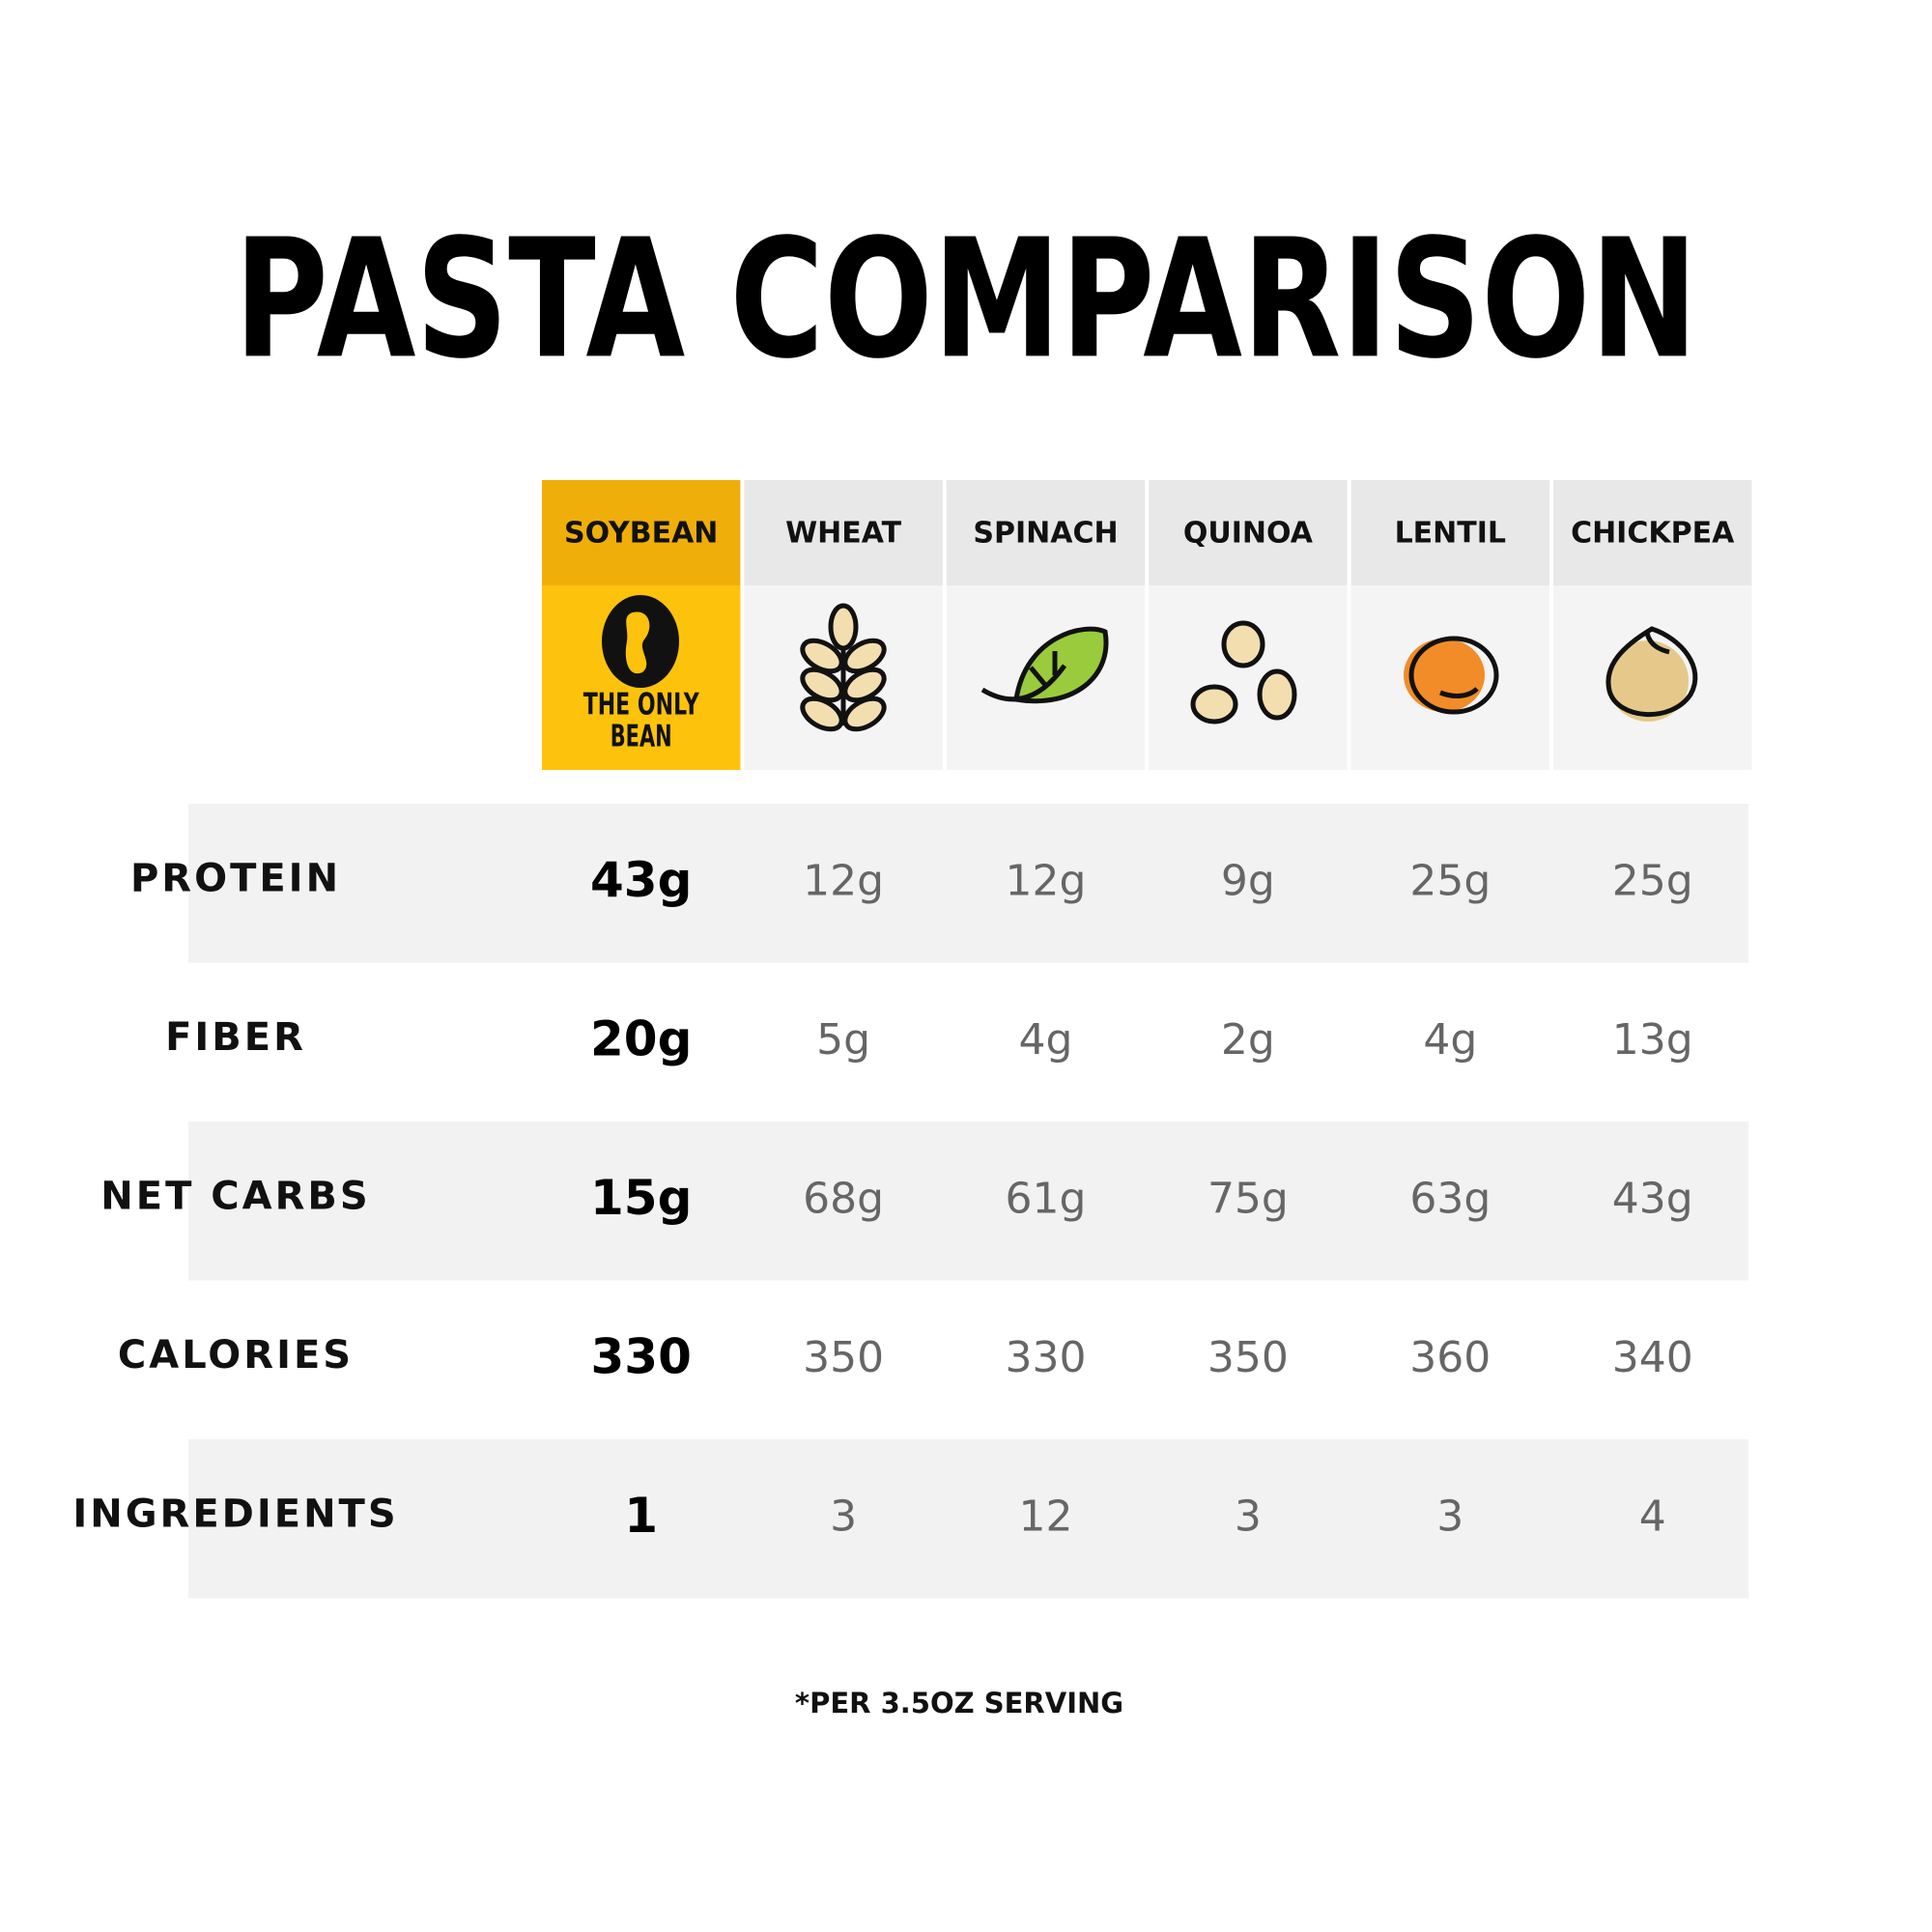  I want to click on chickpea-icon, so click(1651, 674).